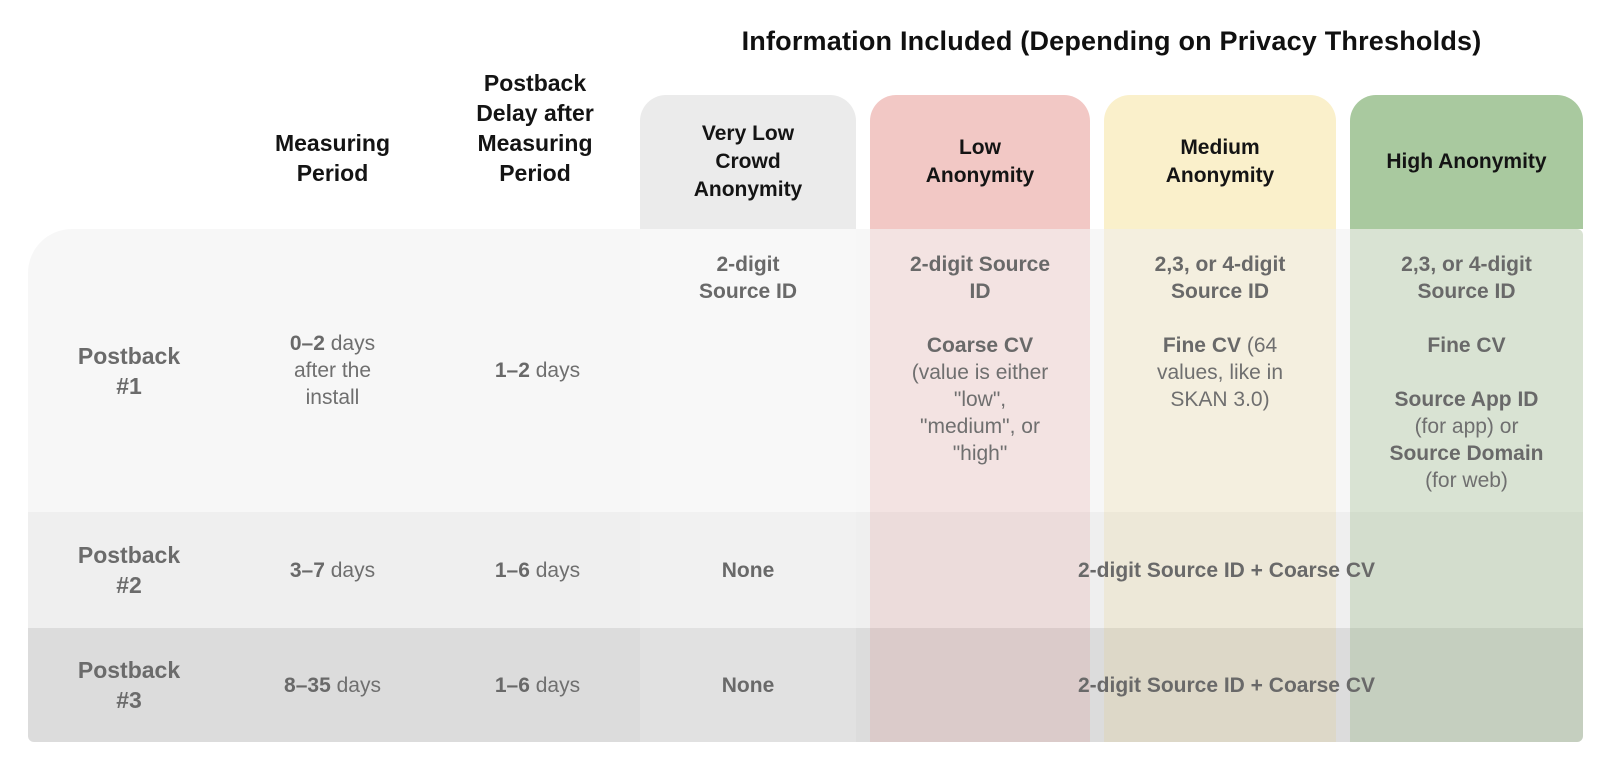 The height and width of the screenshot is (758, 1600). I want to click on cell-postback1-very-low-anonymity: 2-digit Source ID, so click(748, 278).